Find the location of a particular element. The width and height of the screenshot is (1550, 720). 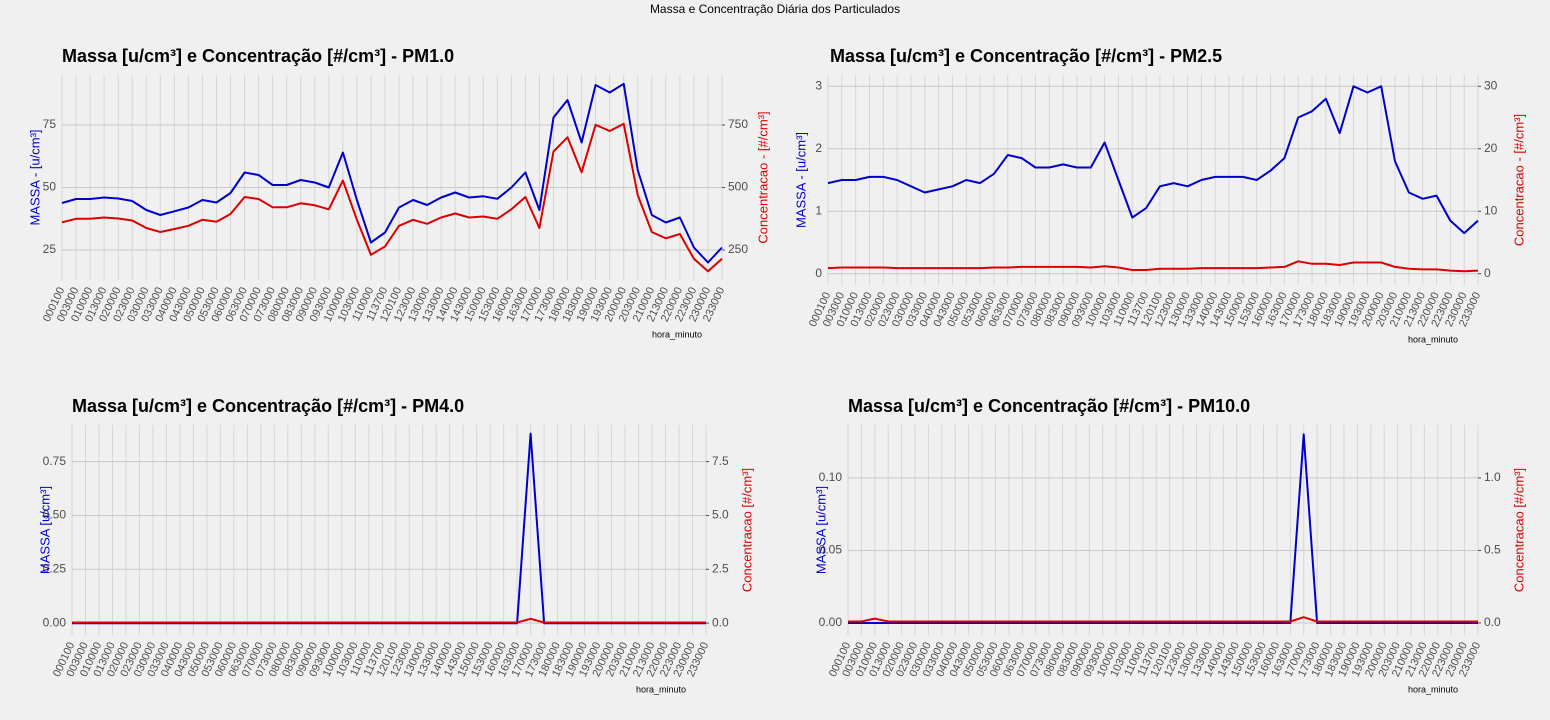

y2-tick-label: 0 is located at coordinates (1487, 273).